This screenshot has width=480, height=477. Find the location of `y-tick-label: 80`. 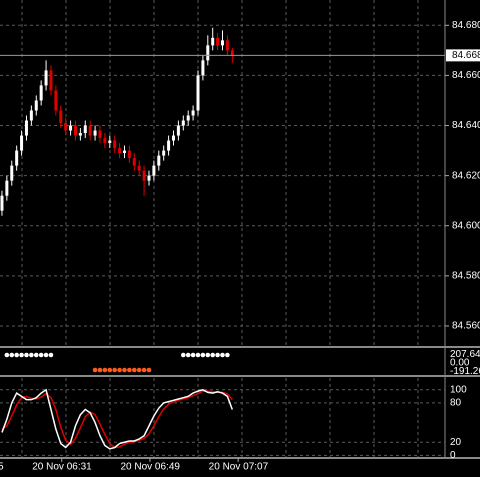

y-tick-label: 80 is located at coordinates (456, 403).